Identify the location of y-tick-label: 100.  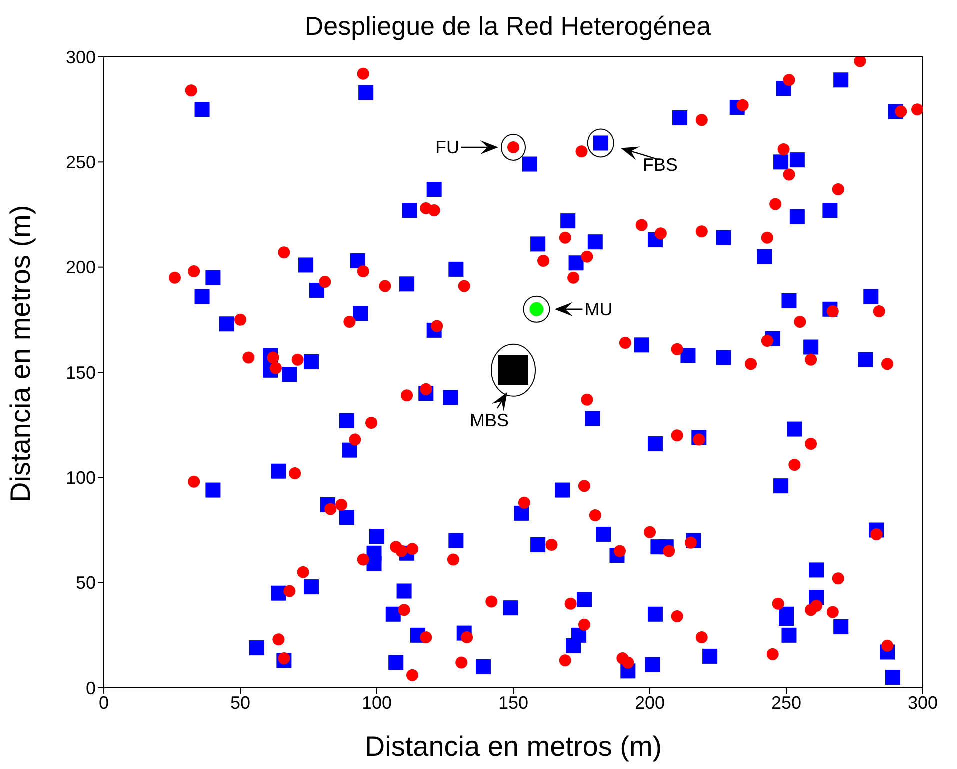
(81, 478).